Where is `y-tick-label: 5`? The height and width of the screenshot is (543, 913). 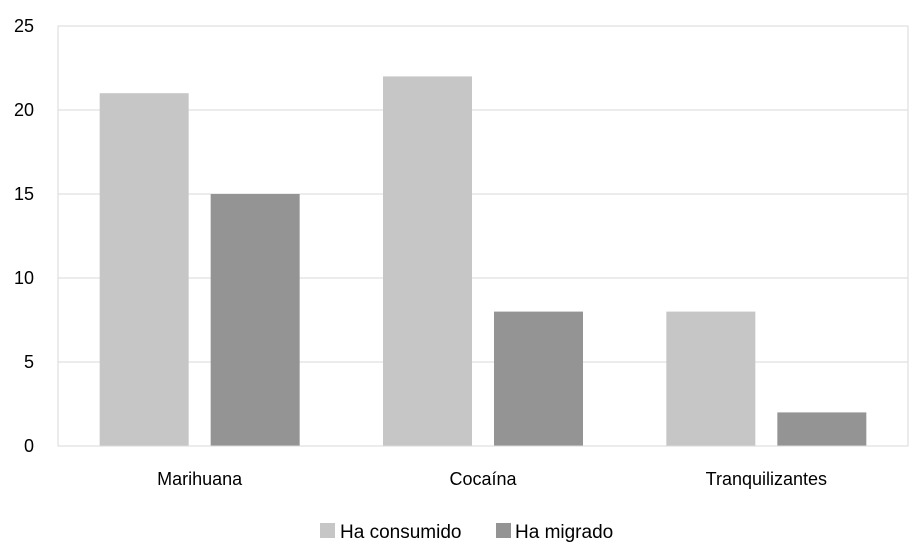 y-tick-label: 5 is located at coordinates (29, 362).